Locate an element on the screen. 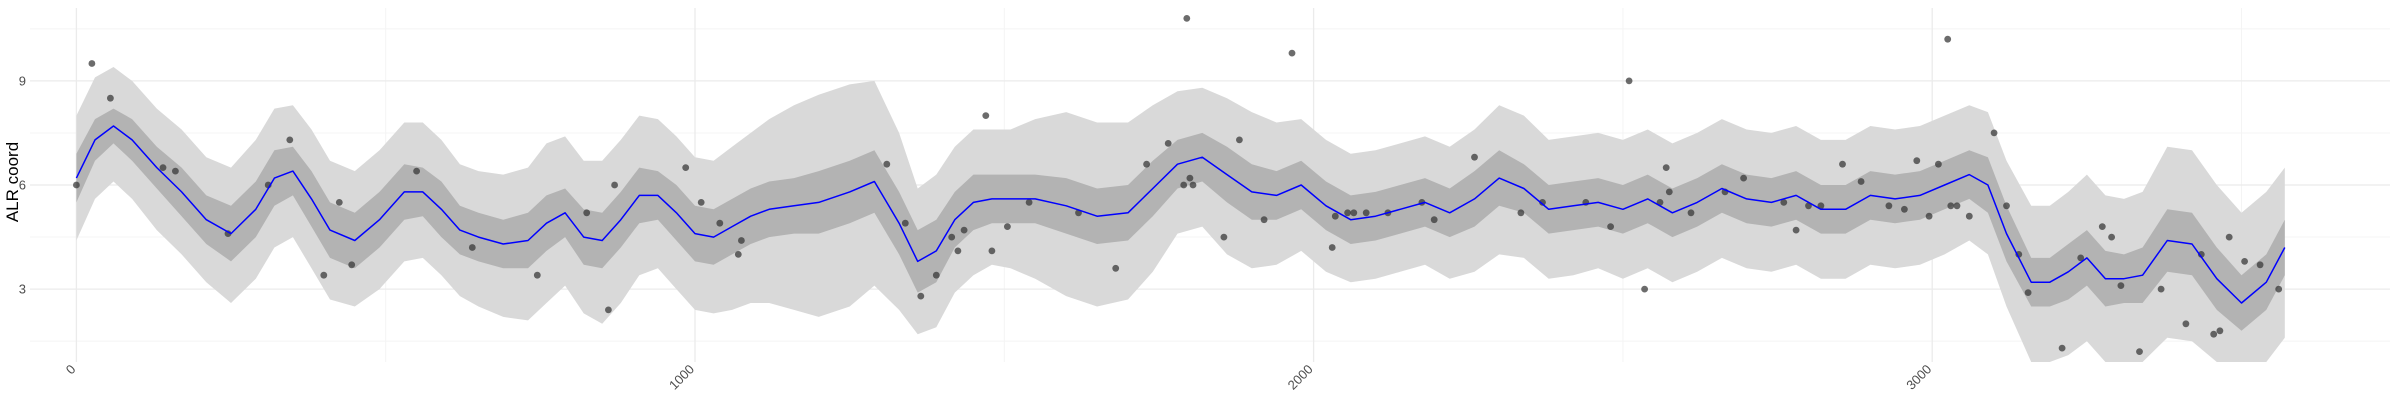 This screenshot has height=400, width=2400. y-tick-label: 6 is located at coordinates (22, 185).